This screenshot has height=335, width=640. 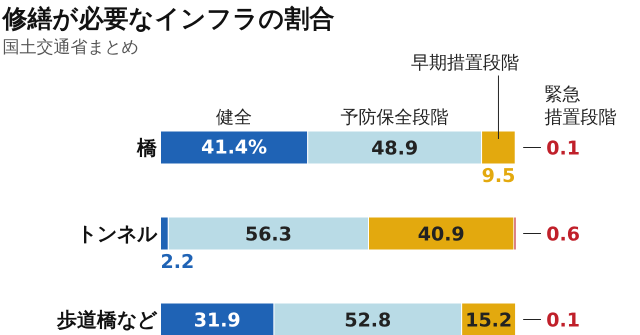 What do you see at coordinates (70, 48) in the screenshot?
I see `chart-subtitle: 国土交通省まとめ` at bounding box center [70, 48].